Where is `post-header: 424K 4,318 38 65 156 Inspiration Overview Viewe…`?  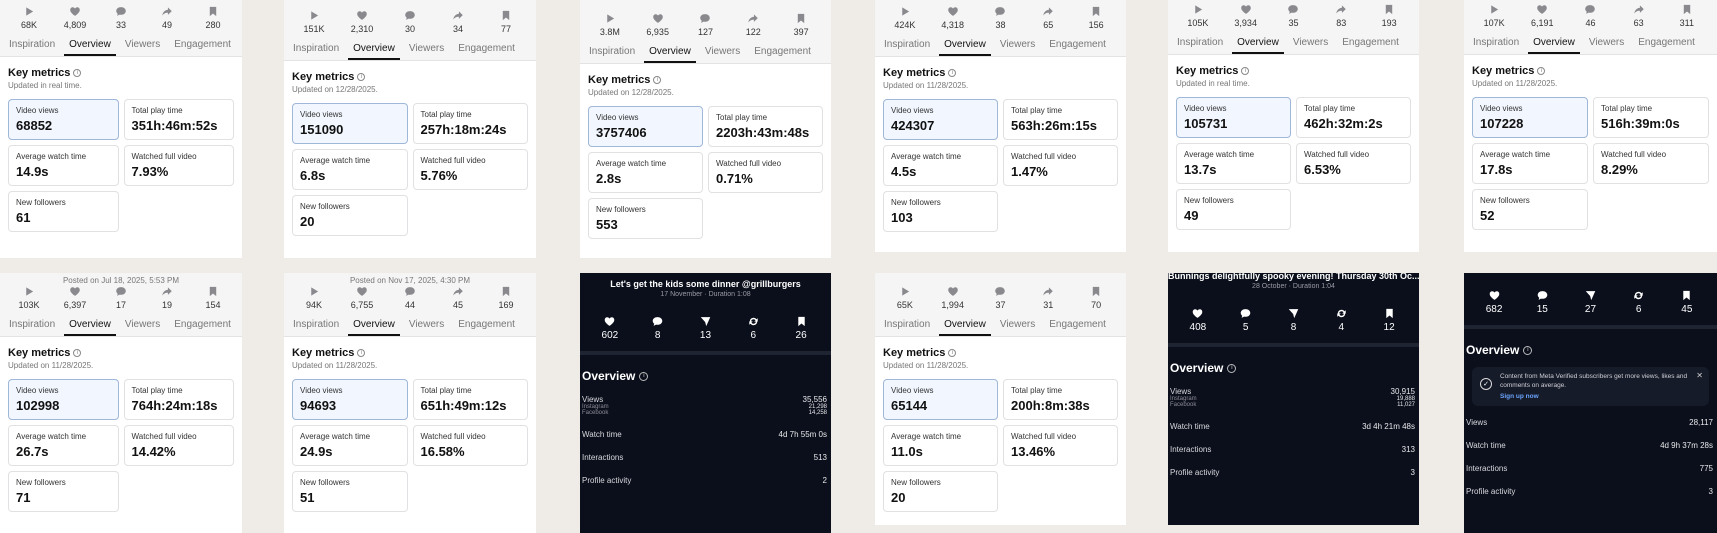
post-header: 424K 4,318 38 65 156 Inspiration Overview Viewe… is located at coordinates (1000, 28).